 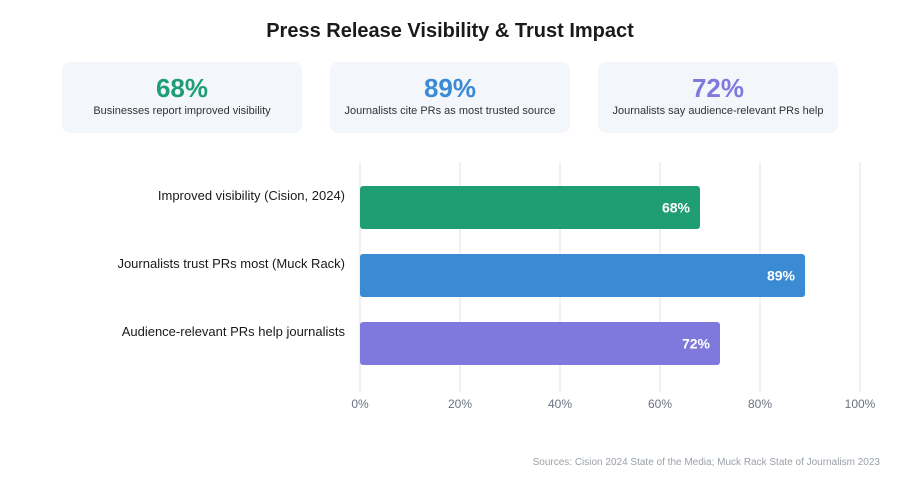 What do you see at coordinates (460, 404) in the screenshot?
I see `x-tick-label: 20%` at bounding box center [460, 404].